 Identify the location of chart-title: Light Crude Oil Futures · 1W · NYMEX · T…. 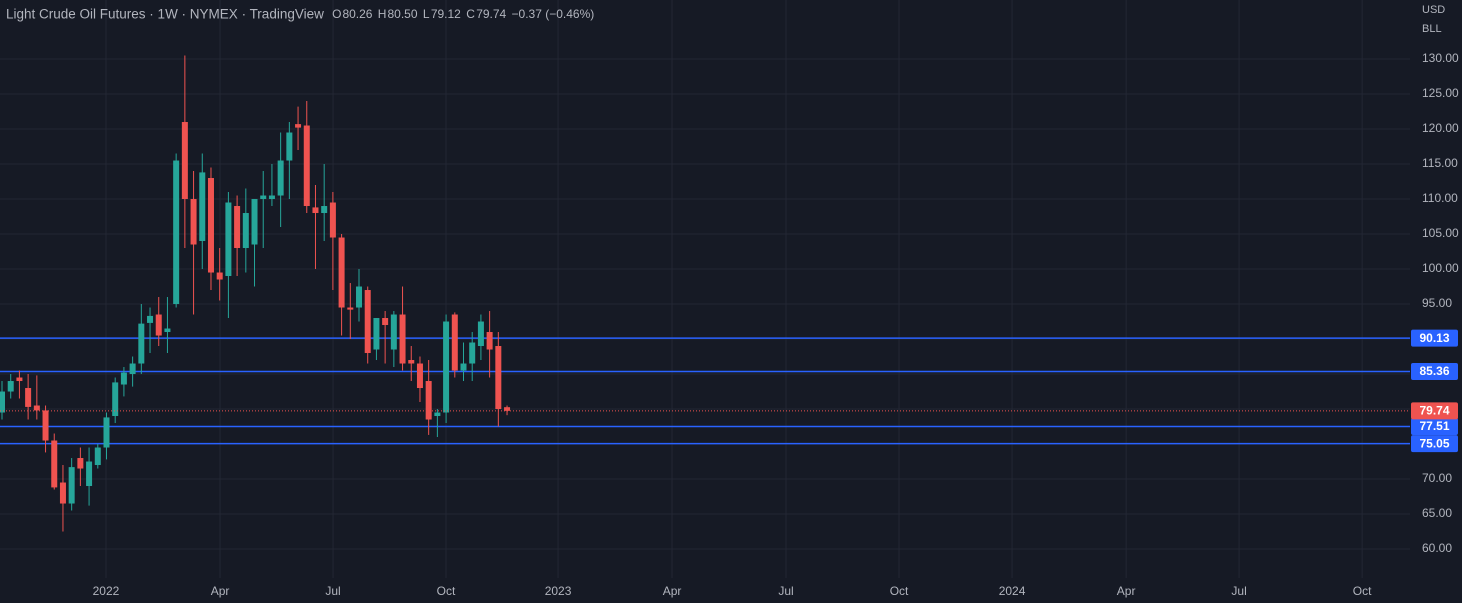
(165, 14).